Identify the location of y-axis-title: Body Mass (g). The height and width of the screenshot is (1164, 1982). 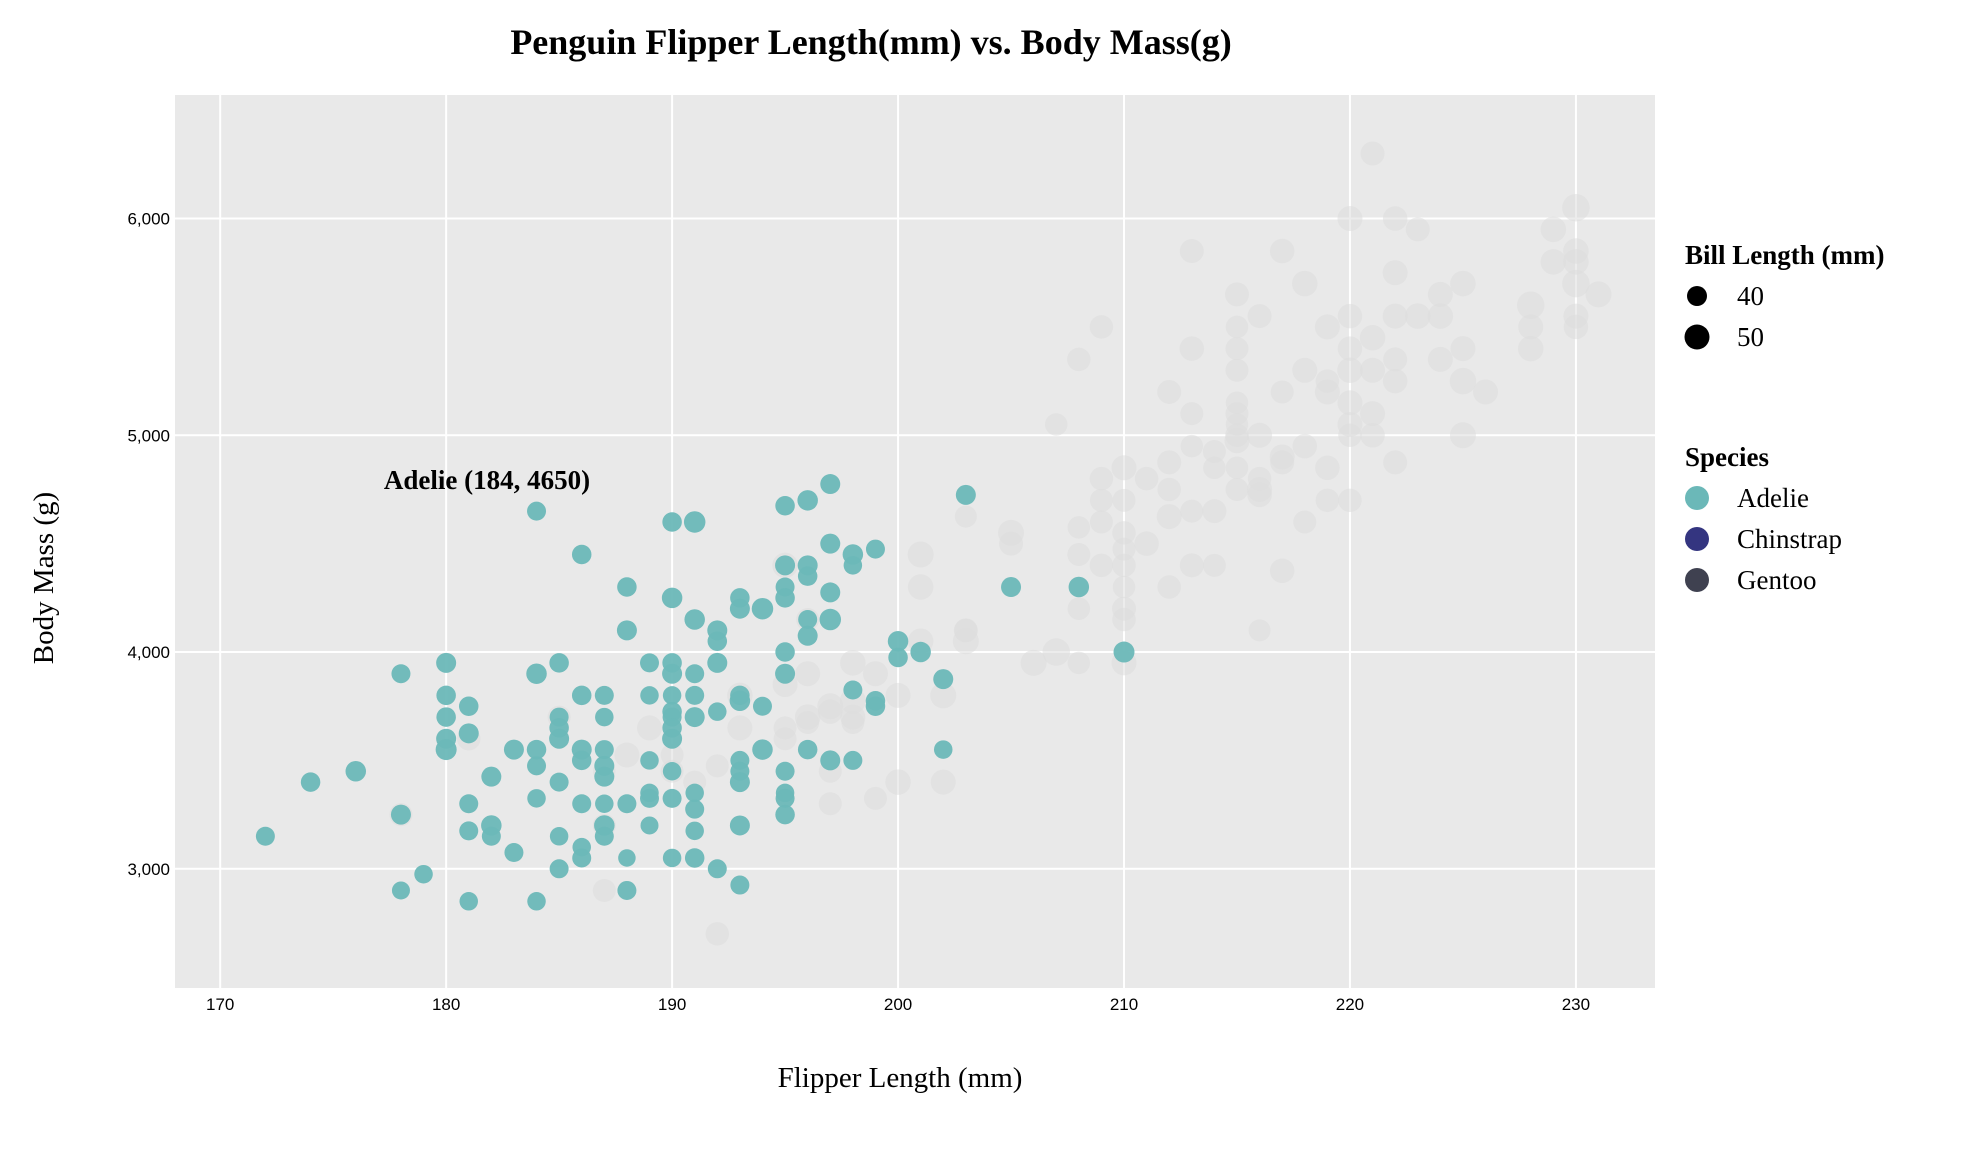
(44, 578).